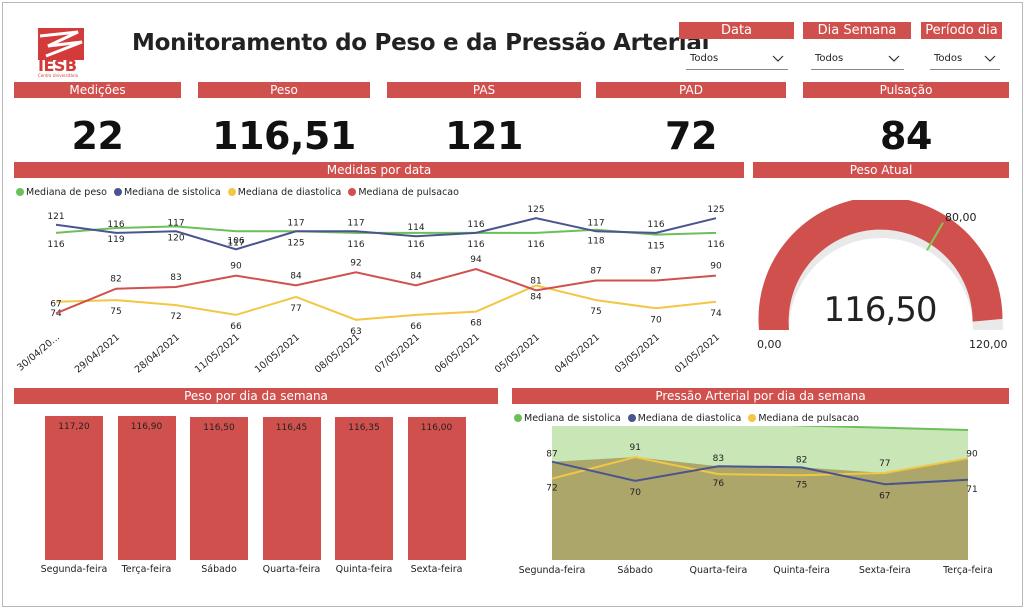 Image resolution: width=1025 pixels, height=609 pixels. Describe the element at coordinates (880, 265) in the screenshot. I see `gauge-fill` at that location.